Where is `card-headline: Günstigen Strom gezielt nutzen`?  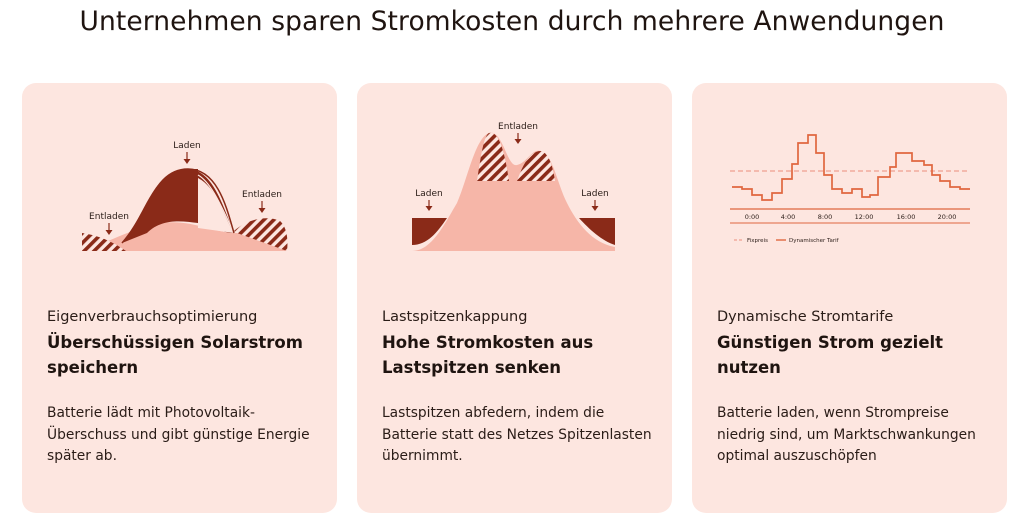
card-headline: Günstigen Strom gezielt nutzen is located at coordinates (830, 355).